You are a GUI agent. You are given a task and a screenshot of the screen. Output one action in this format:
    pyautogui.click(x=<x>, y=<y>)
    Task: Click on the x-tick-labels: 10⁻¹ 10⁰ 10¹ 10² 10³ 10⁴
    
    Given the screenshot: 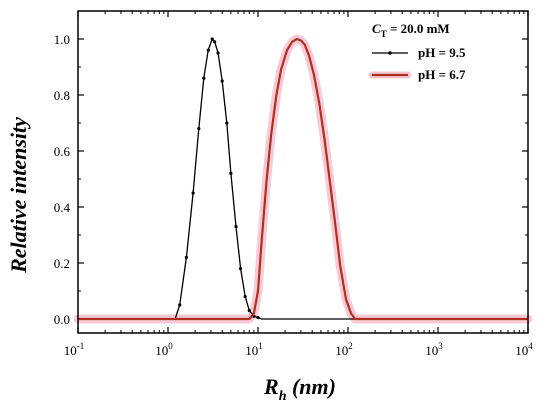 What is the action you would take?
    pyautogui.click(x=299, y=349)
    